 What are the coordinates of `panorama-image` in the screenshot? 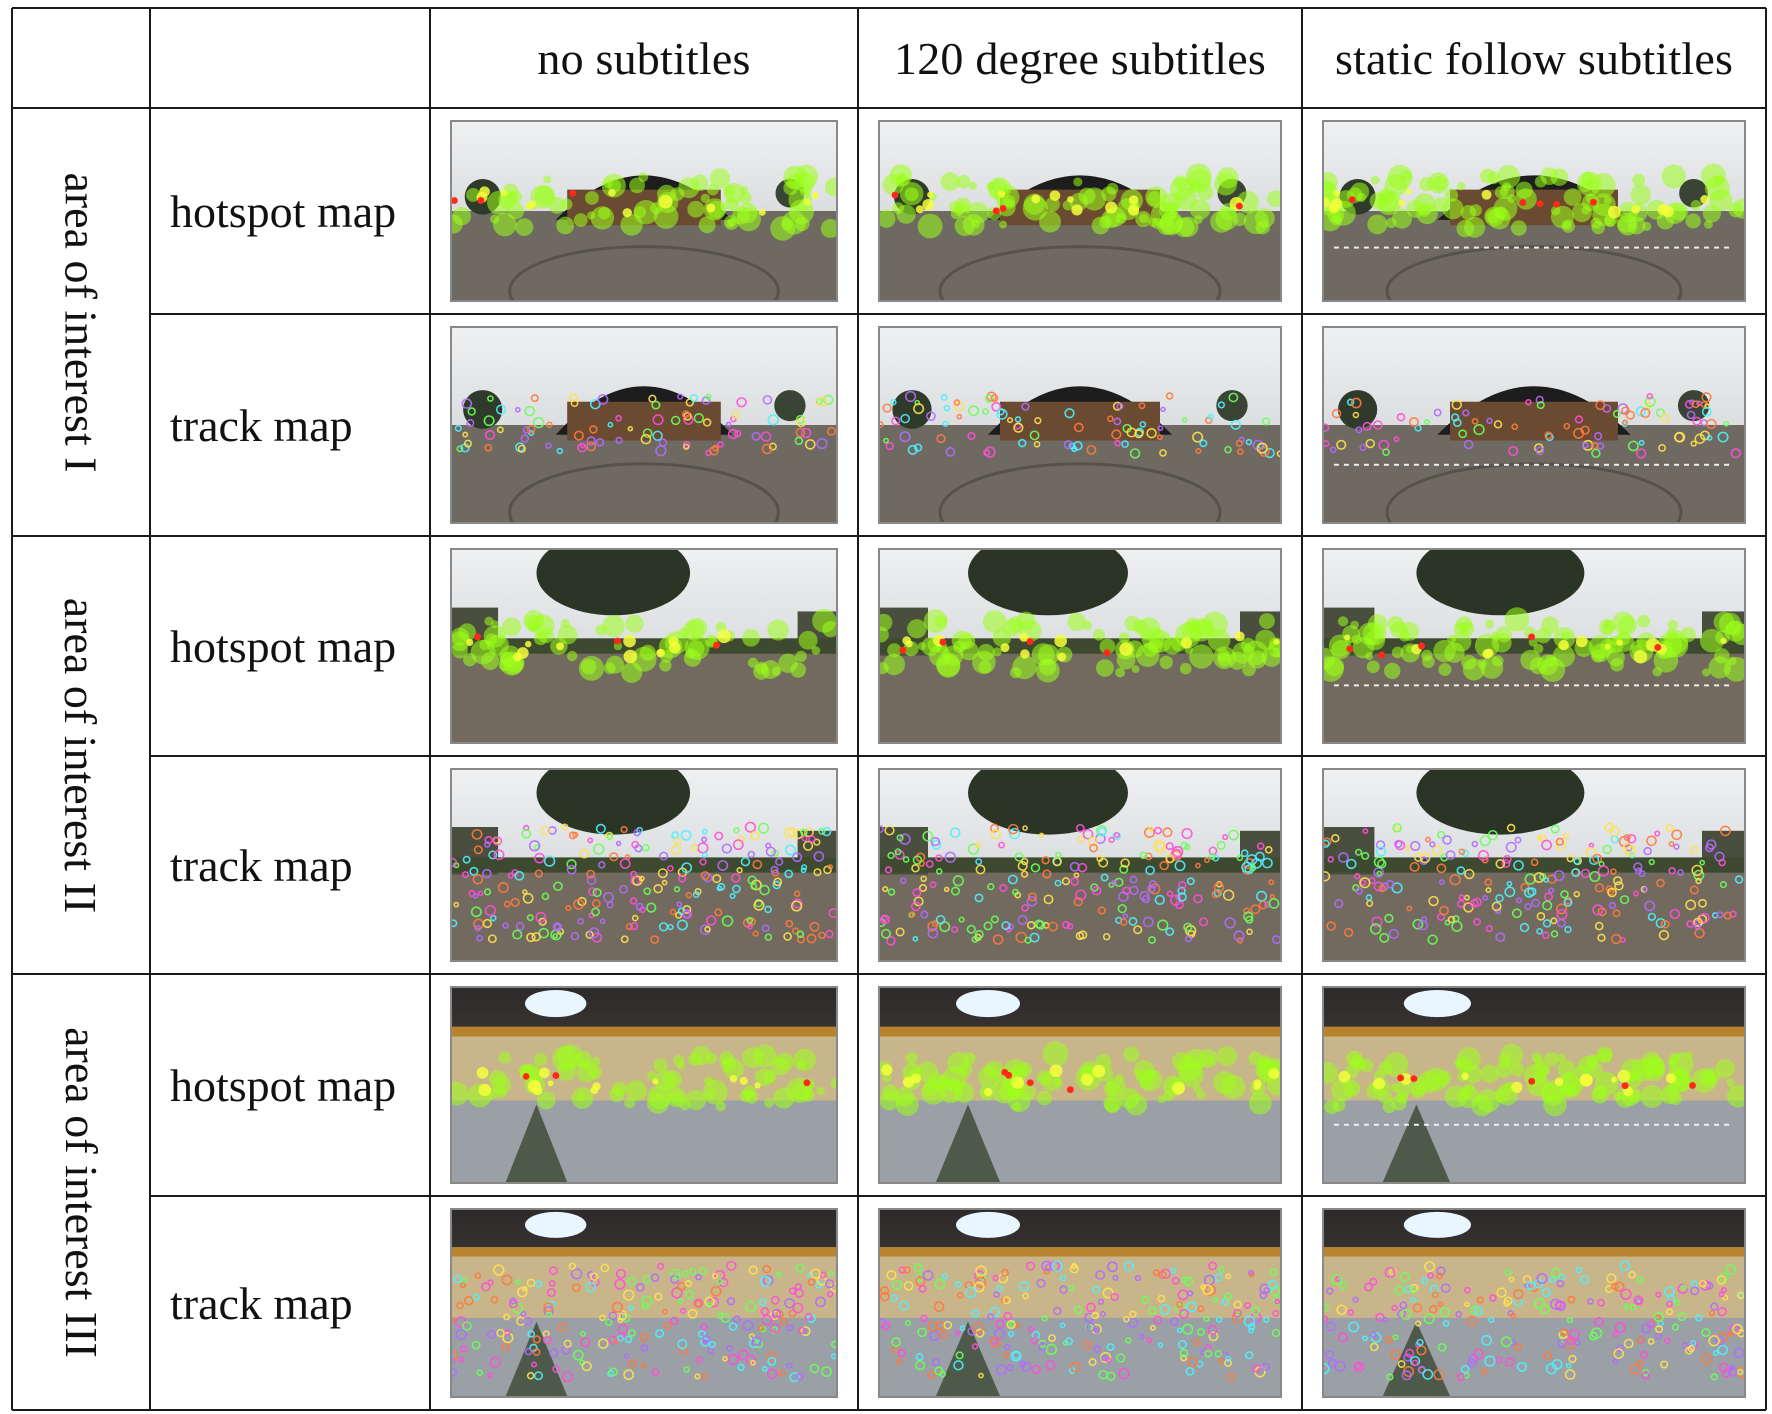 It's located at (1080, 425).